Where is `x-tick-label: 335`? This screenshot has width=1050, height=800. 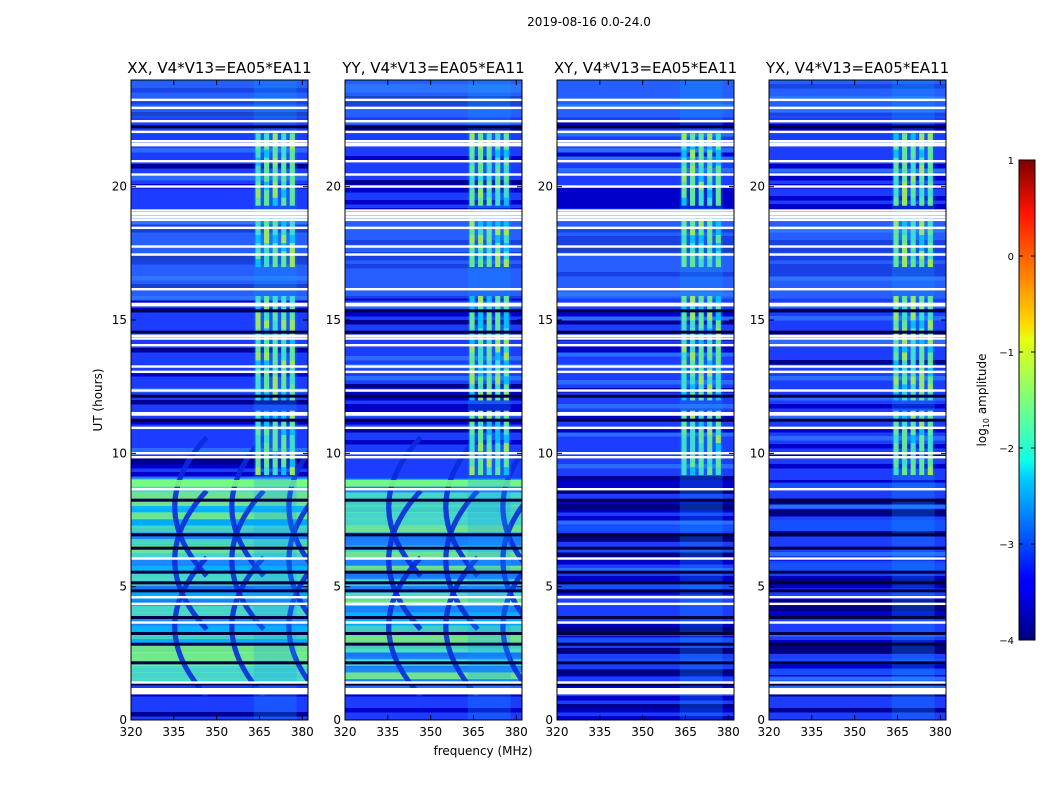 x-tick-label: 335 is located at coordinates (173, 732).